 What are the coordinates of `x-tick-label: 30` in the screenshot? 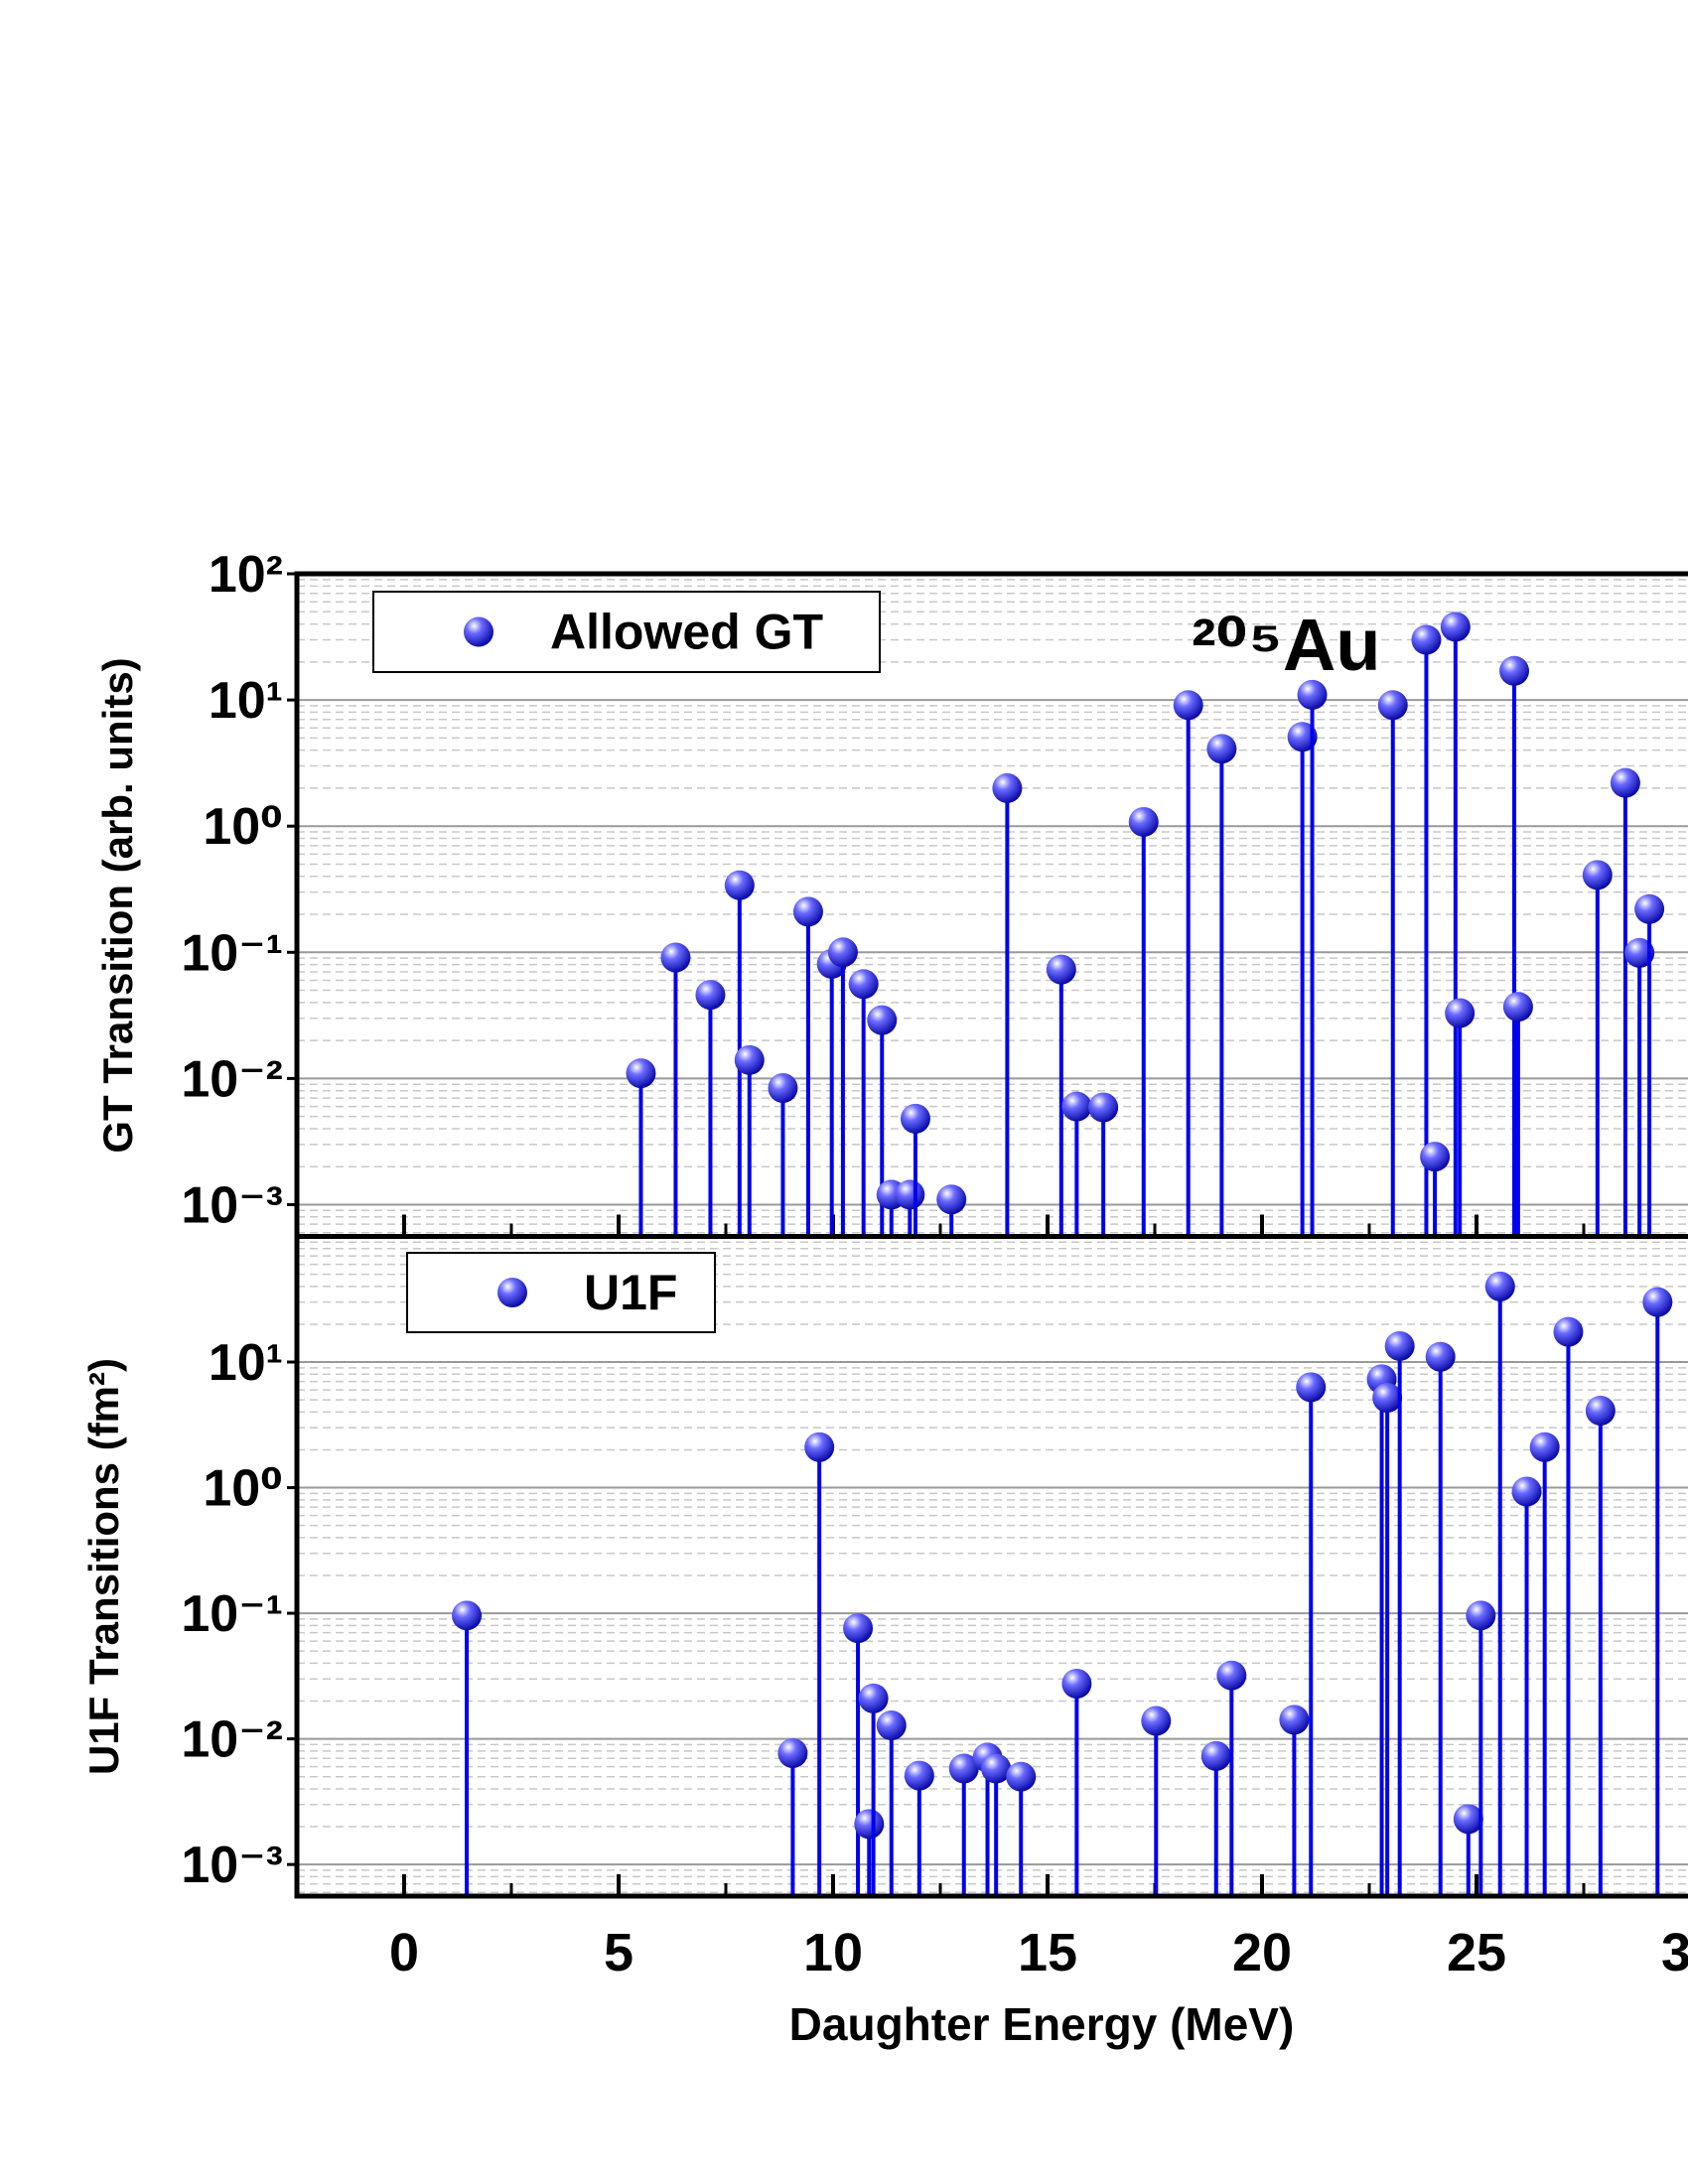 It's located at (1674, 1952).